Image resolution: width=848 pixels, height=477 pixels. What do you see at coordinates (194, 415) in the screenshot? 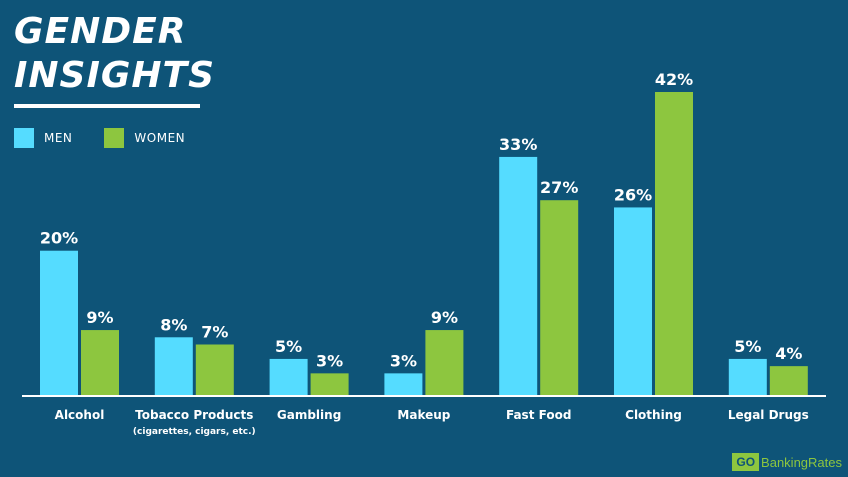
I see `category-label: Tobacco Products` at bounding box center [194, 415].